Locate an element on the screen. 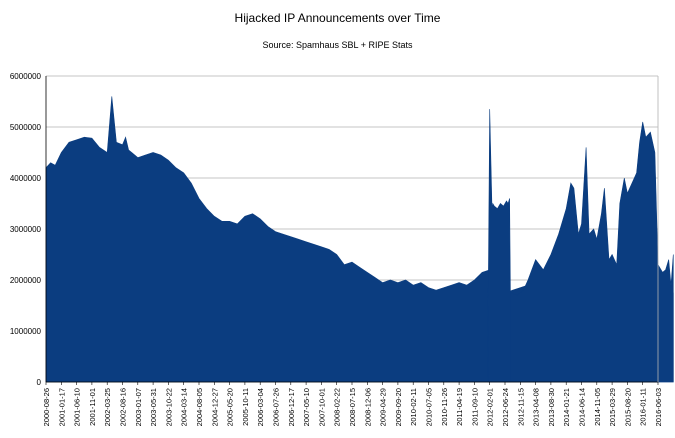 This screenshot has height=438, width=675. x-tick-label: 2001-01-17 is located at coordinates (61, 407).